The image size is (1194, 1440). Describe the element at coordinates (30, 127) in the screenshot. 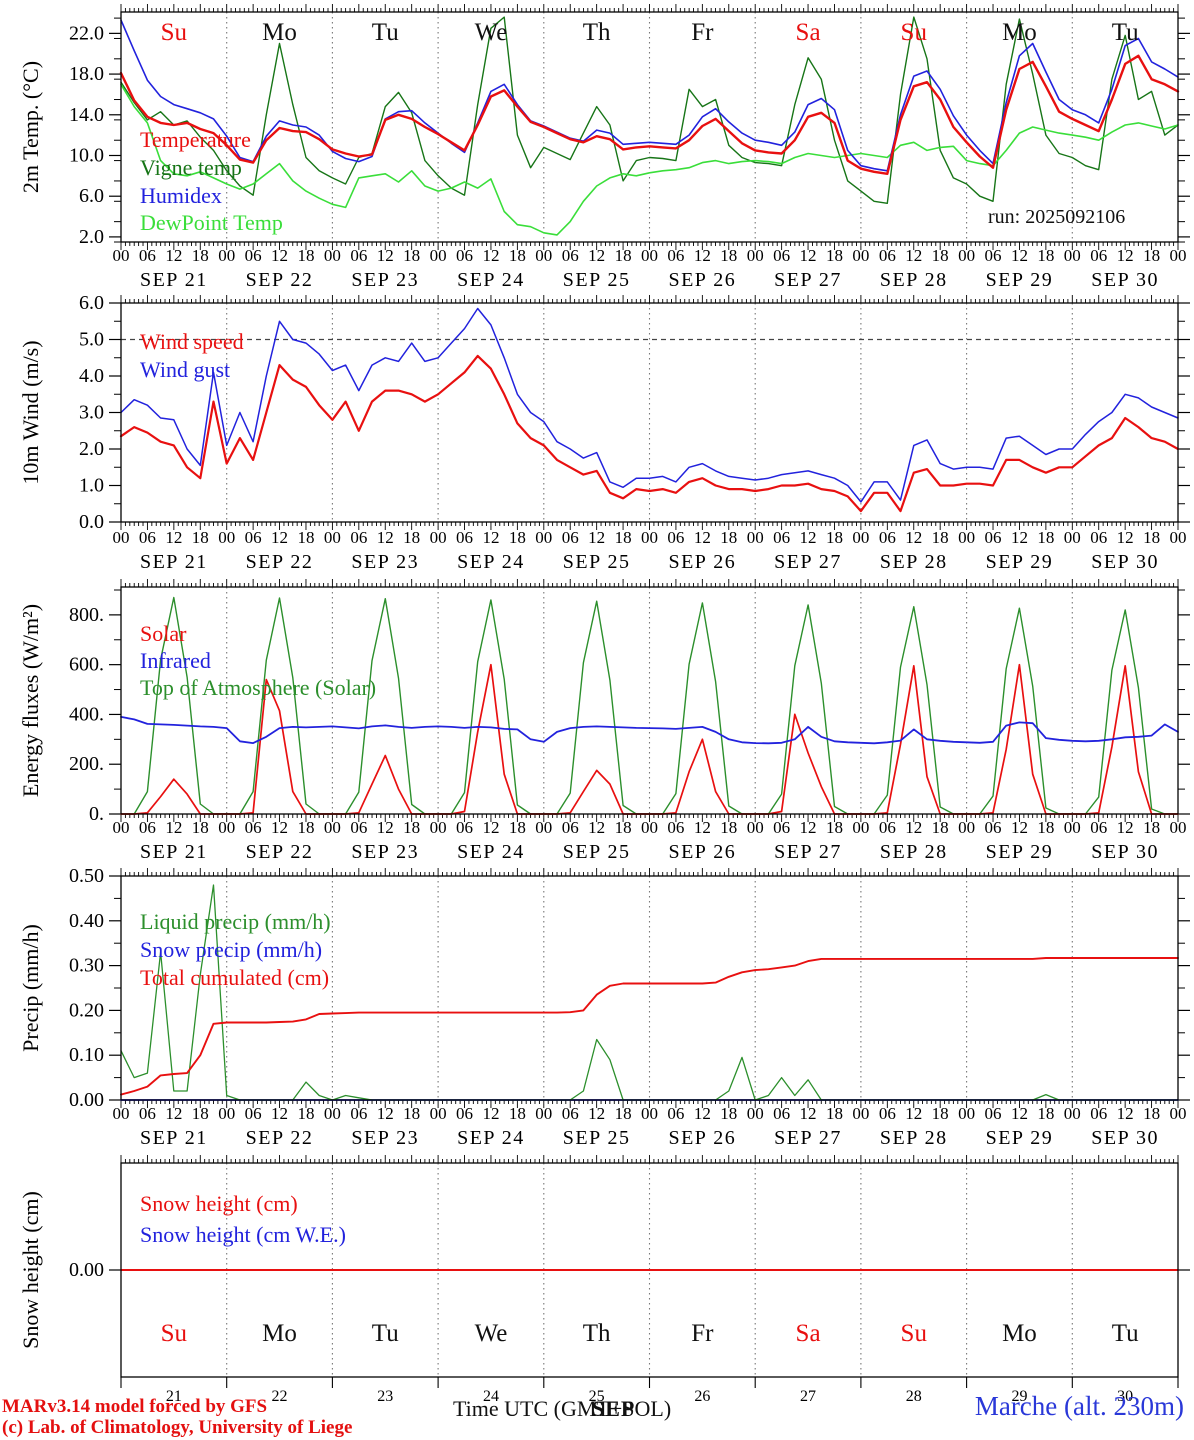

I see `y-axis-title: 2m Temp. (°C)` at that location.